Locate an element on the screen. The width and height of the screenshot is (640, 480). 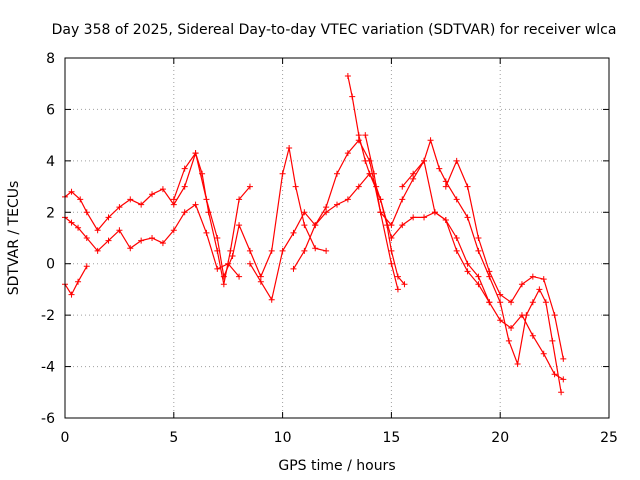
series-sat-b is located at coordinates (152, 240).